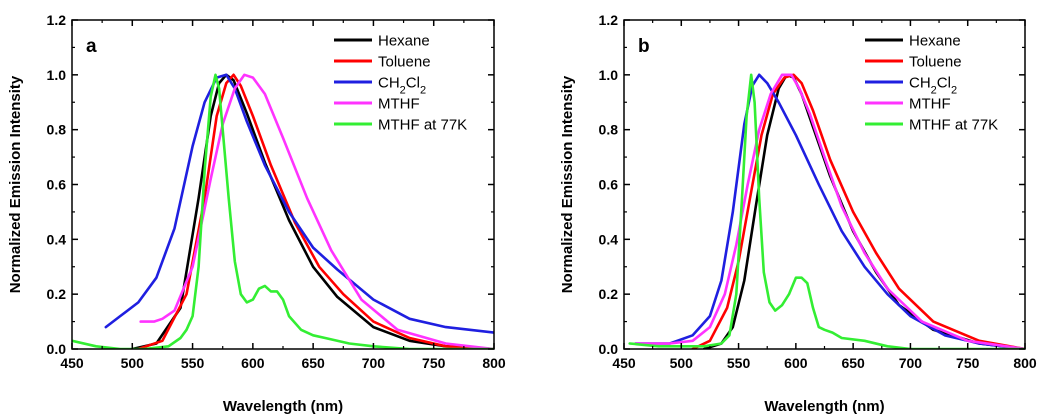 Image resolution: width=1041 pixels, height=416 pixels. I want to click on panel-label: b, so click(644, 46).